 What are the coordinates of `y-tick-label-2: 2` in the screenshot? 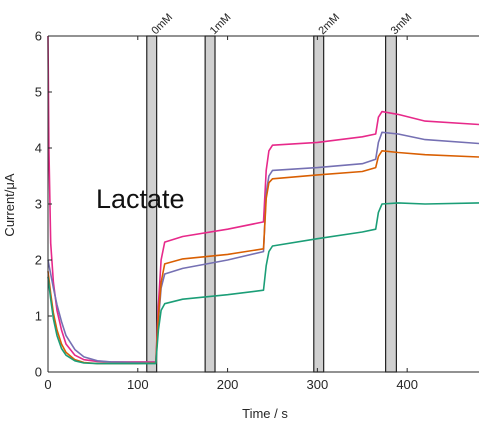 It's located at (38, 260).